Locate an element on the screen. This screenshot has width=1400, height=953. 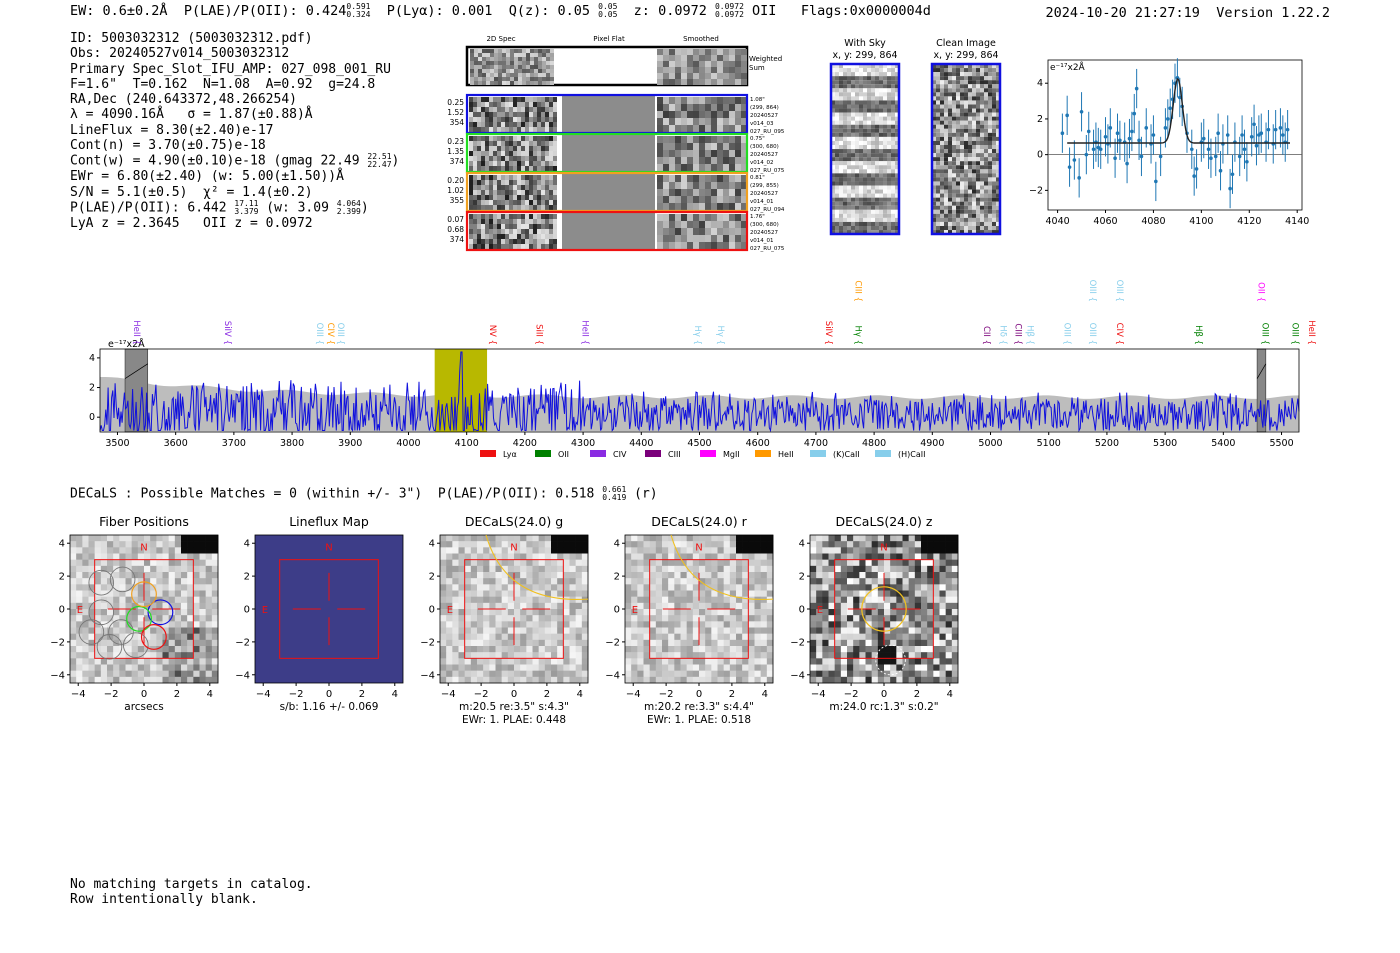
y-tick-label: 2 is located at coordinates (62, 577).